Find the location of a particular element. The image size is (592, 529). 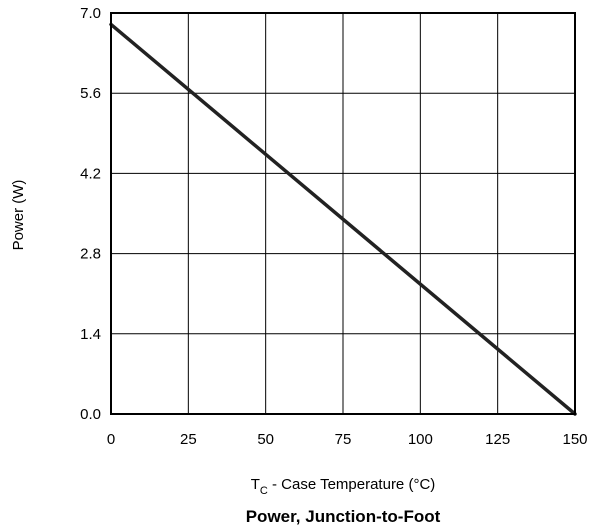

x-tick-label: 100 is located at coordinates (420, 439).